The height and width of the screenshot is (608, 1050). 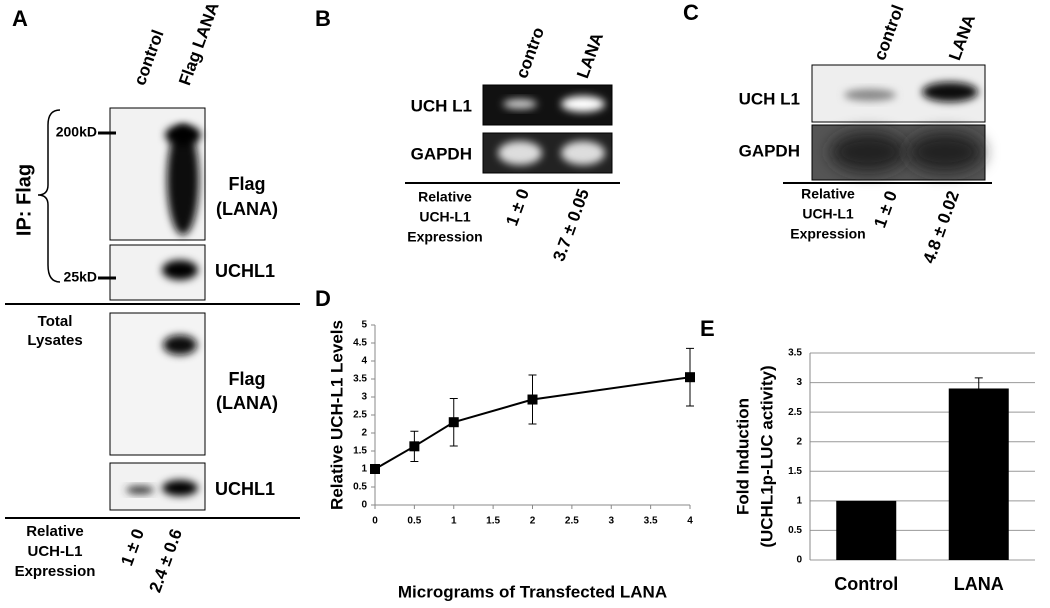 I want to click on blot-a4, so click(x=157, y=486).